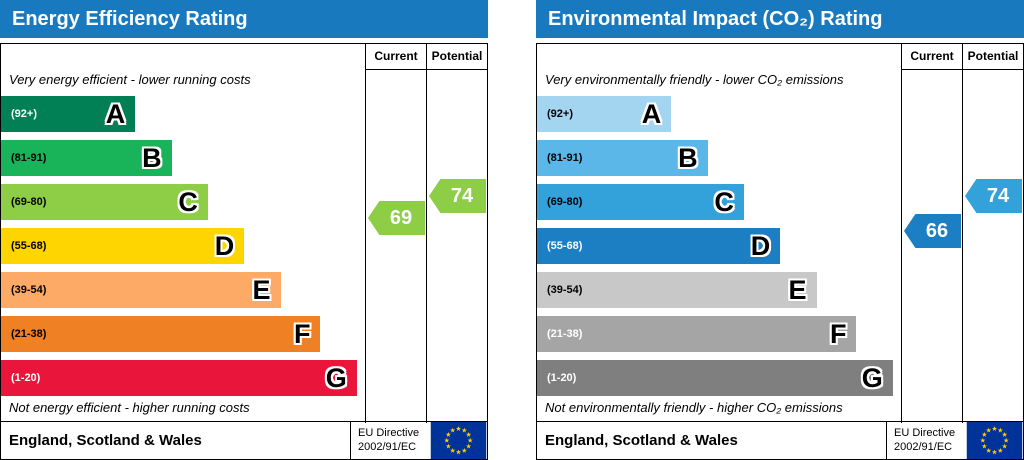  Describe the element at coordinates (659, 246) in the screenshot. I see `band-bar-d: (55-68) D` at that location.